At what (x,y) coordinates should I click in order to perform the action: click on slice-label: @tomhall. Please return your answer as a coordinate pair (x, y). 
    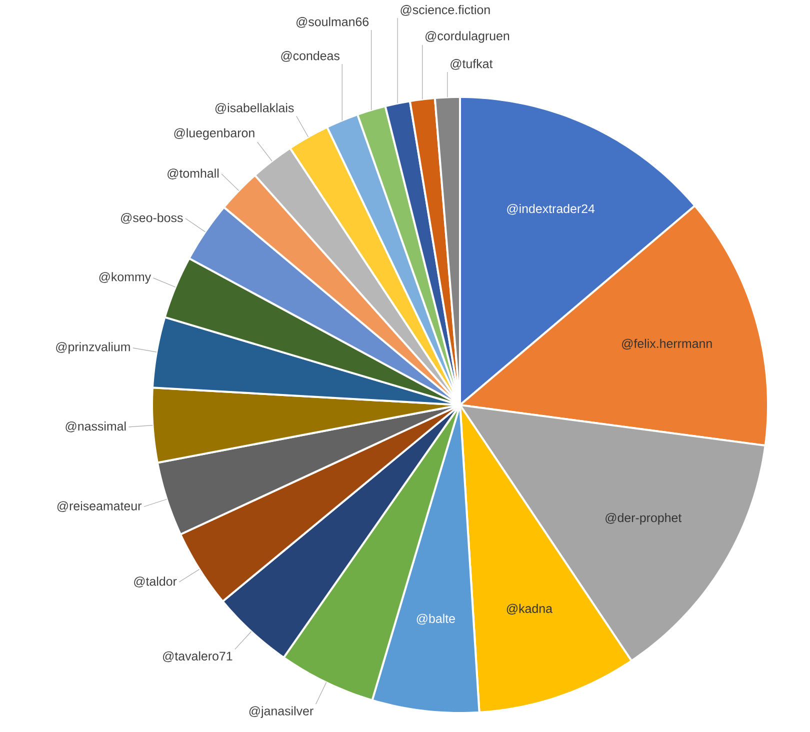
    Looking at the image, I should click on (193, 174).